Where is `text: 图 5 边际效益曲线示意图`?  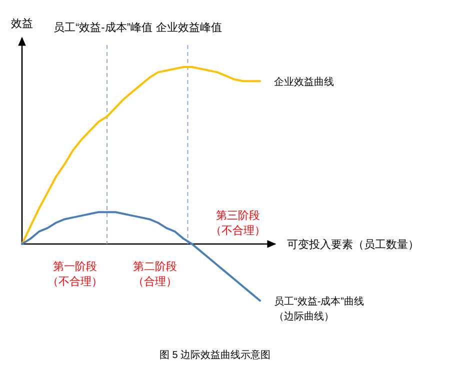
text: 图 5 边际效益曲线示意图 is located at coordinates (215, 355).